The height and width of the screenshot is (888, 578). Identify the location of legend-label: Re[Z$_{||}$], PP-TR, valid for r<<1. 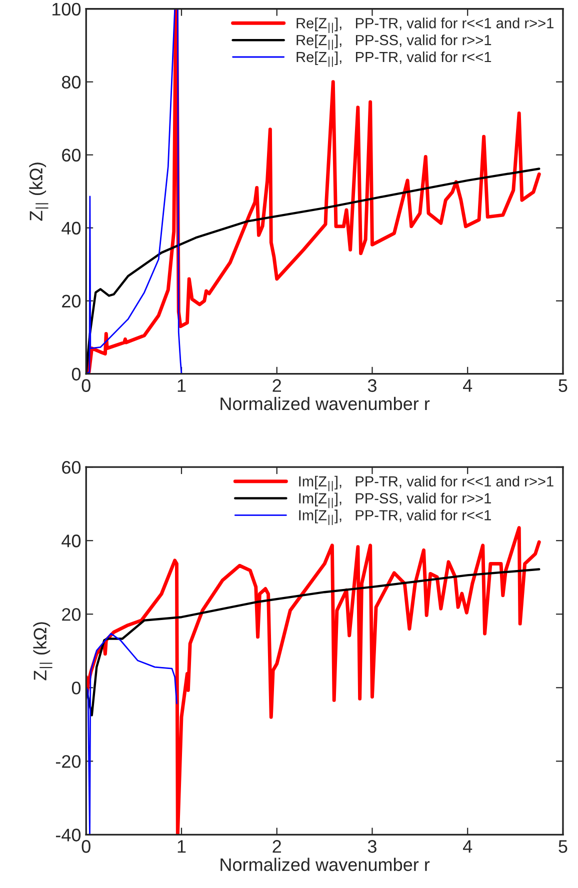
(394, 59).